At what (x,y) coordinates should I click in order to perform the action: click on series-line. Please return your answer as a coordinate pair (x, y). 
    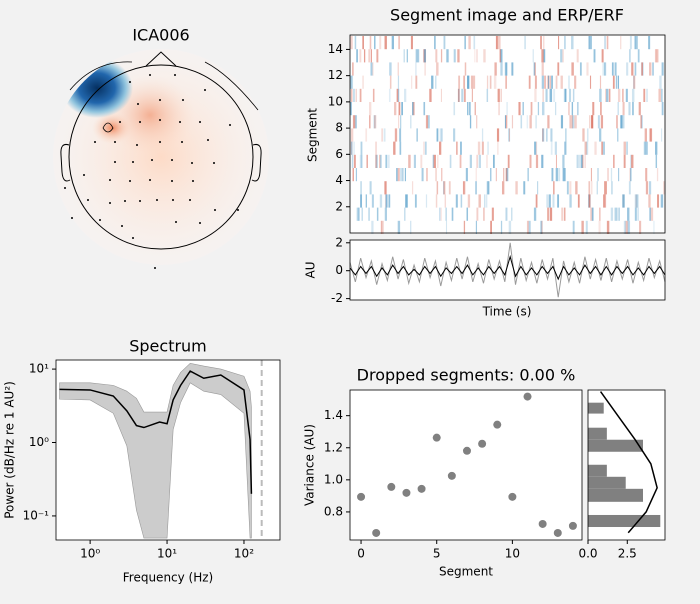
    Looking at the image, I should click on (507, 267).